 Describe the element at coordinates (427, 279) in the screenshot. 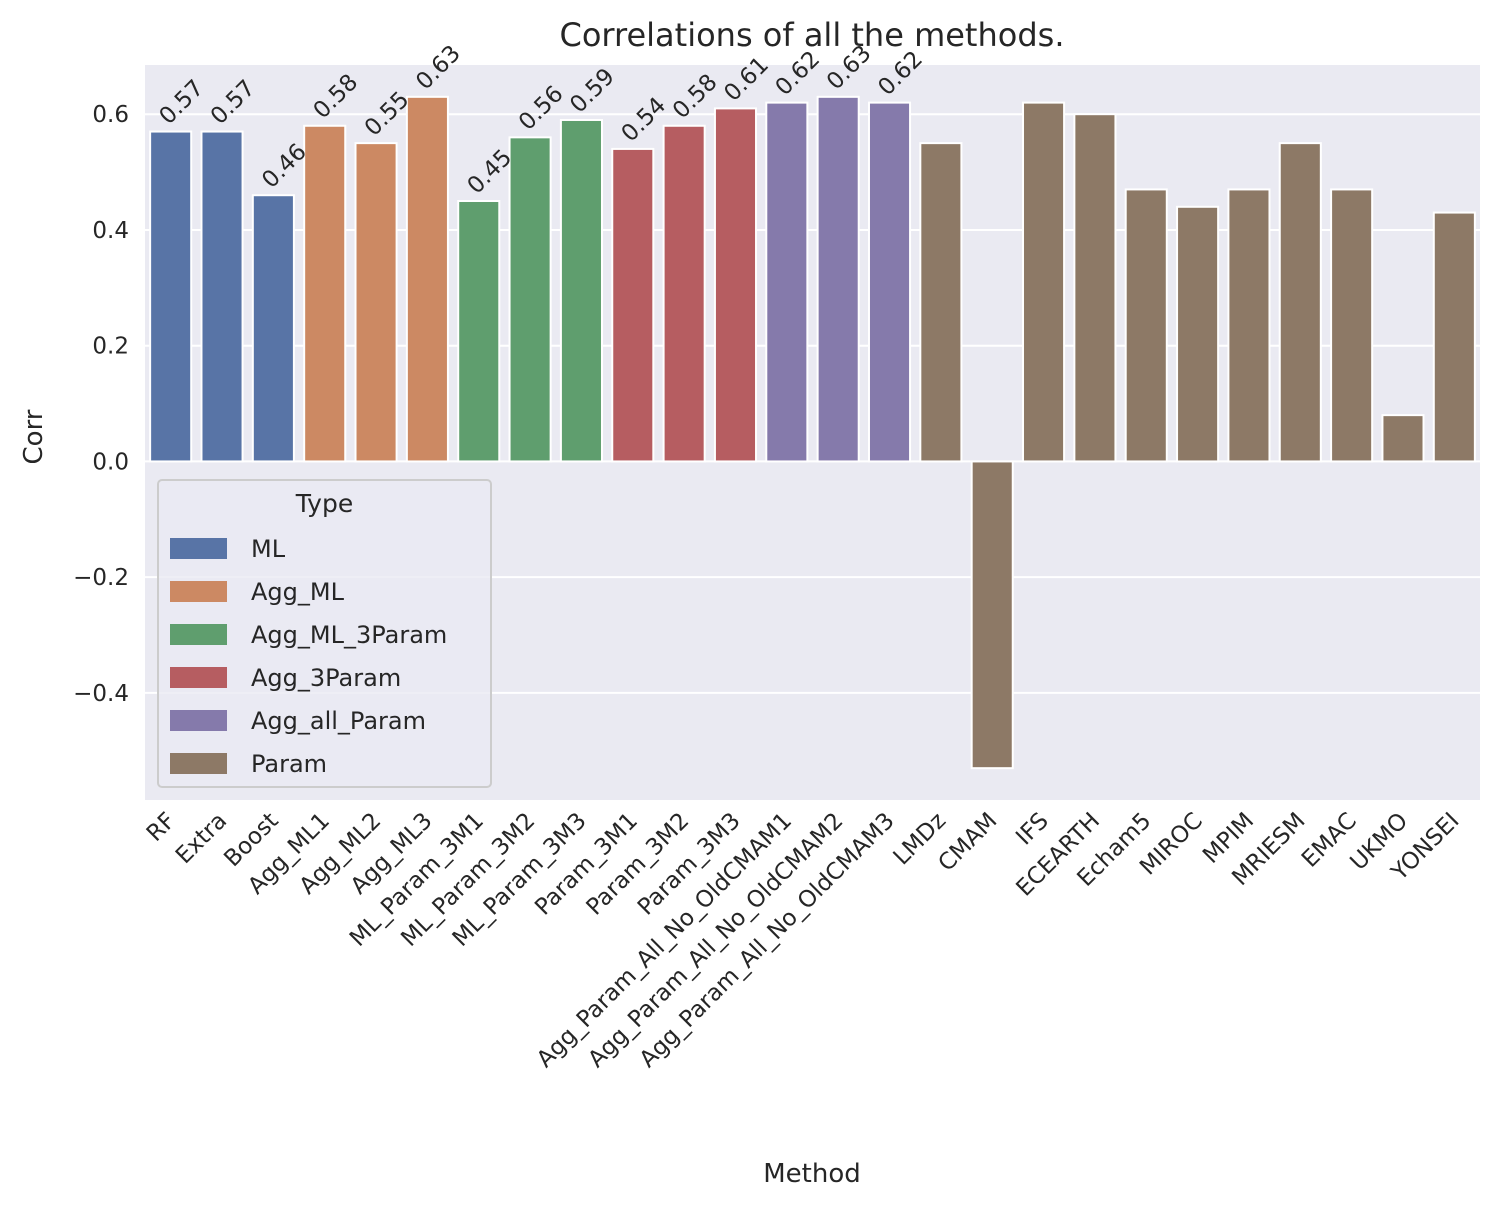

I see `bar-agg-ml3` at that location.